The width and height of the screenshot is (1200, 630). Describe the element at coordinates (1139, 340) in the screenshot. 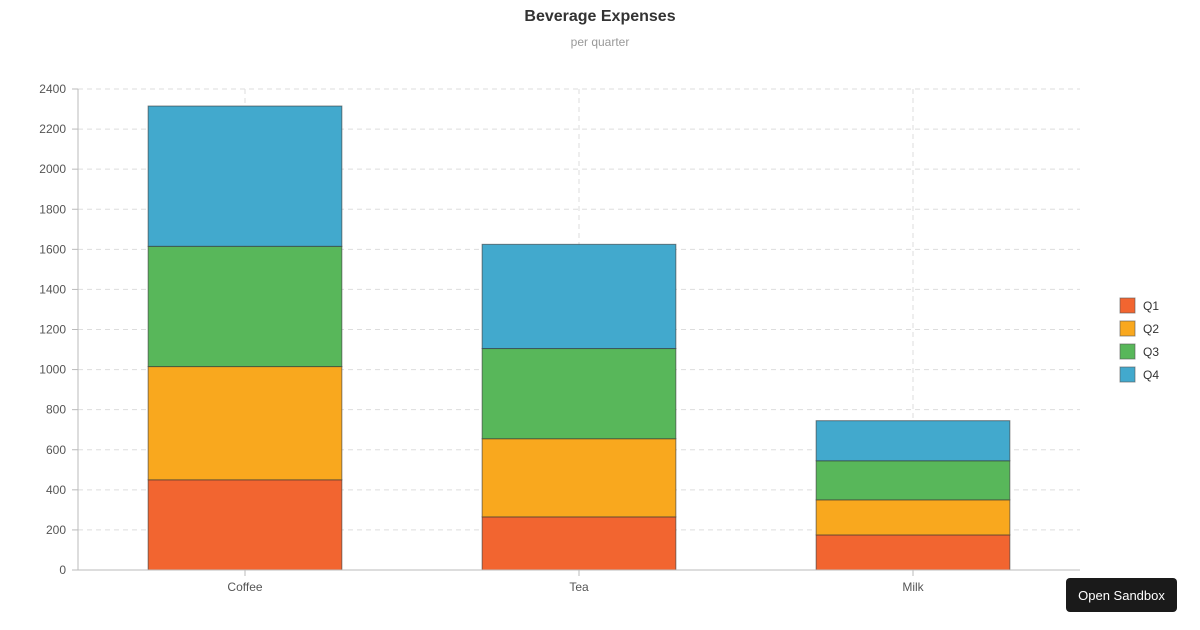

I see `legend: Q1 Q2 Q3 Q4` at that location.